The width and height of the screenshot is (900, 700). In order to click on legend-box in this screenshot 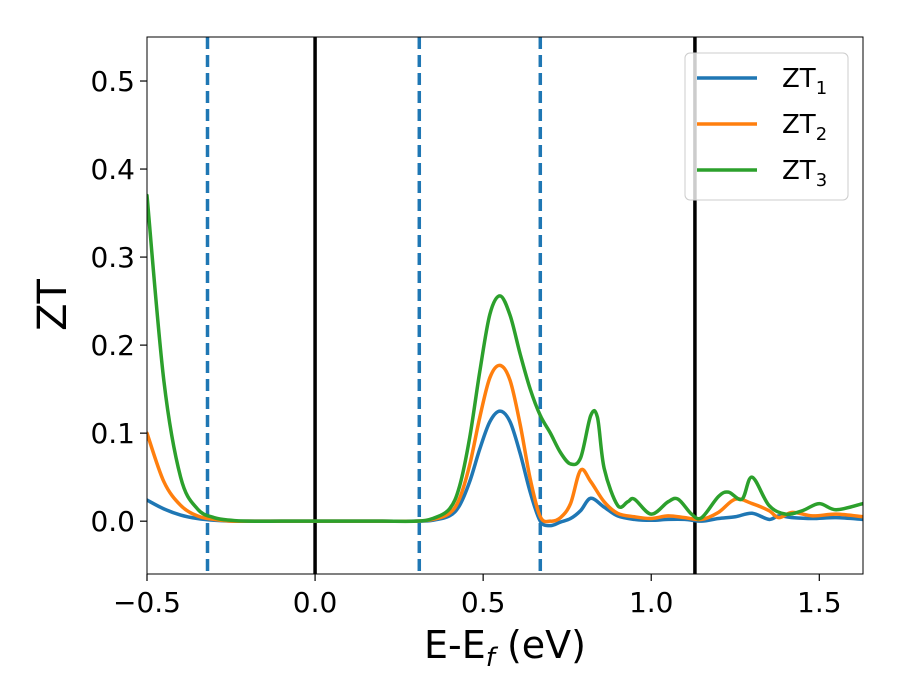, I will do `click(766, 126)`.